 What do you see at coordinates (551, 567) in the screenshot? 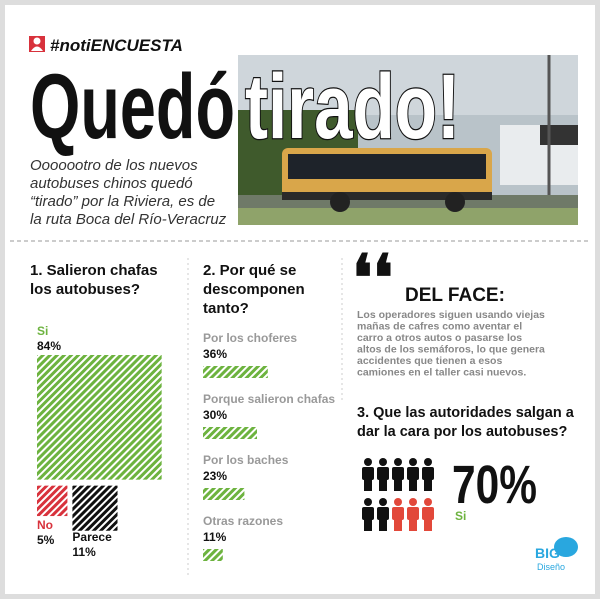
I see `logo-sub: Diseño` at bounding box center [551, 567].